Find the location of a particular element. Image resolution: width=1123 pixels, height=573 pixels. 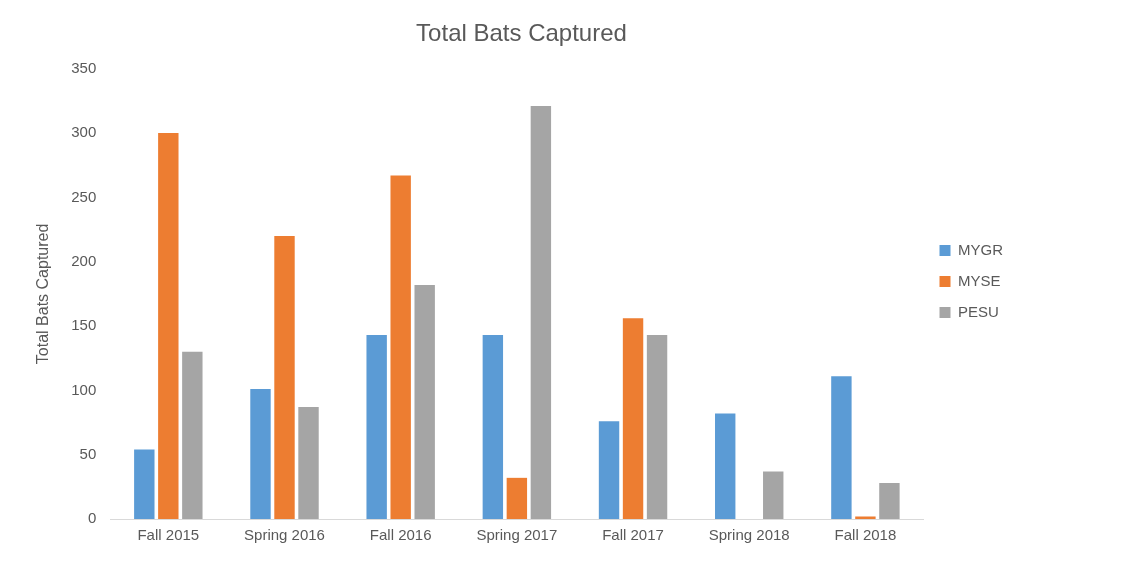

y-tick-label: 350 is located at coordinates (84, 67).